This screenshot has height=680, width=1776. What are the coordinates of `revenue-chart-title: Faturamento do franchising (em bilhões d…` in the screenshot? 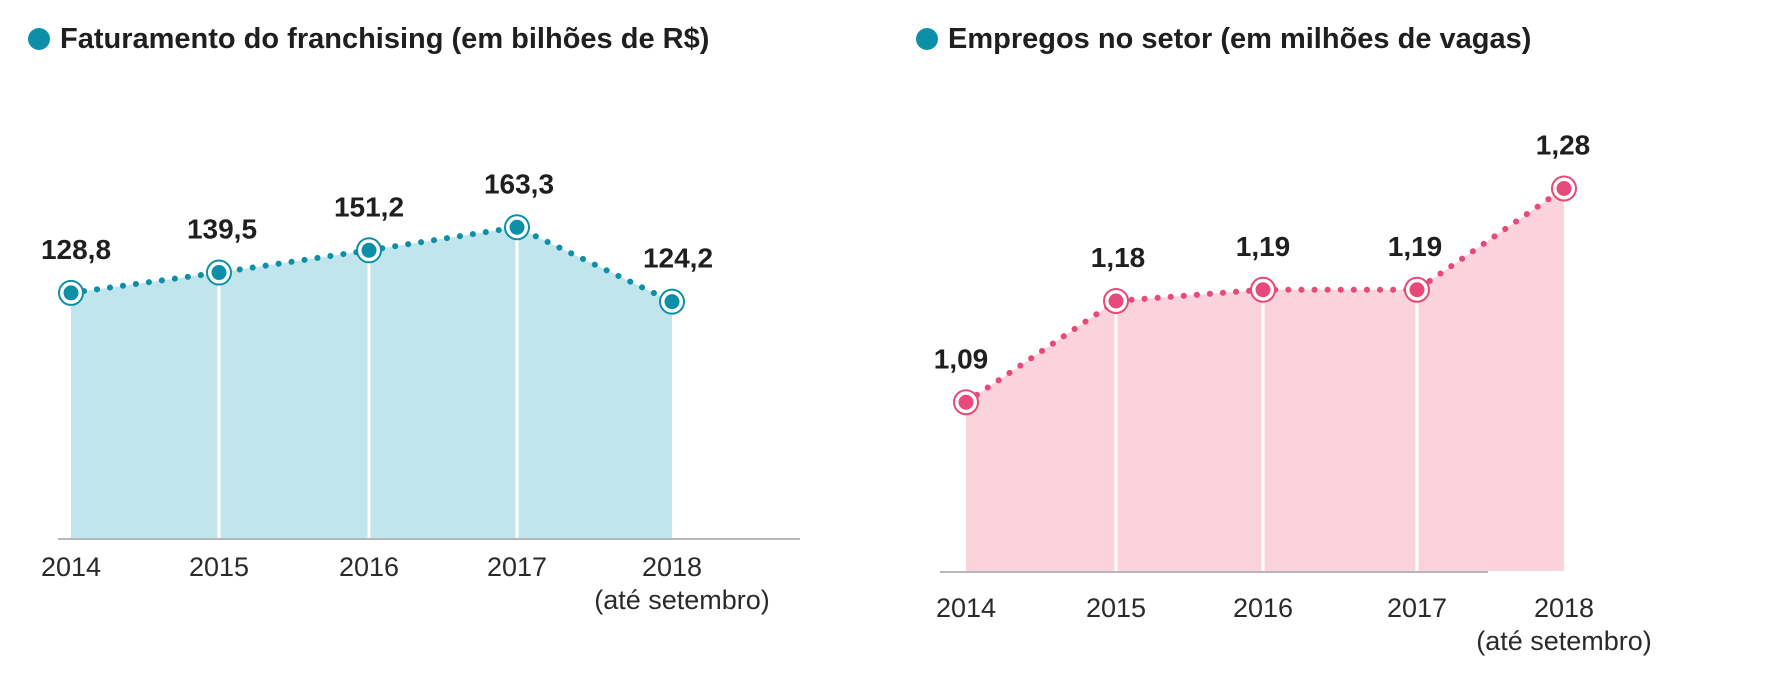 It's located at (385, 38).